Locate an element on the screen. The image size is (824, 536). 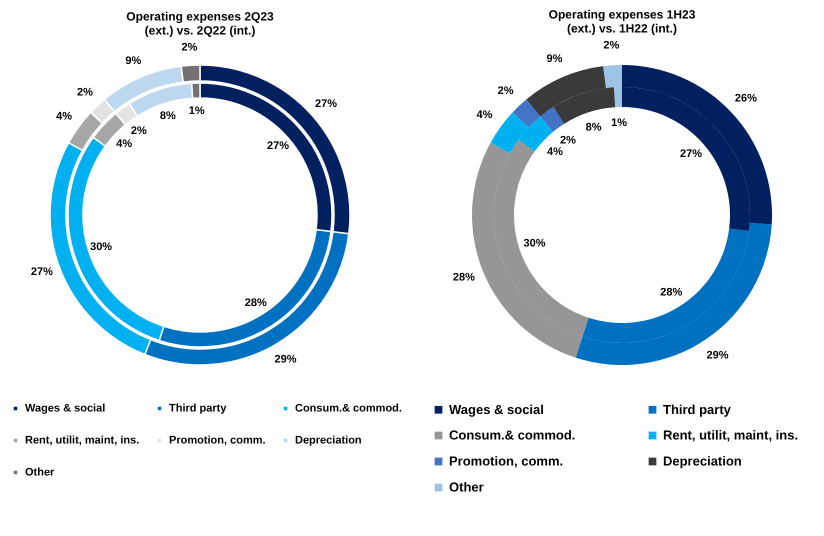
chart-title: Operating expenses 2Q23 (ext.) vs. 2Q22 (int.) is located at coordinates (200, 23).